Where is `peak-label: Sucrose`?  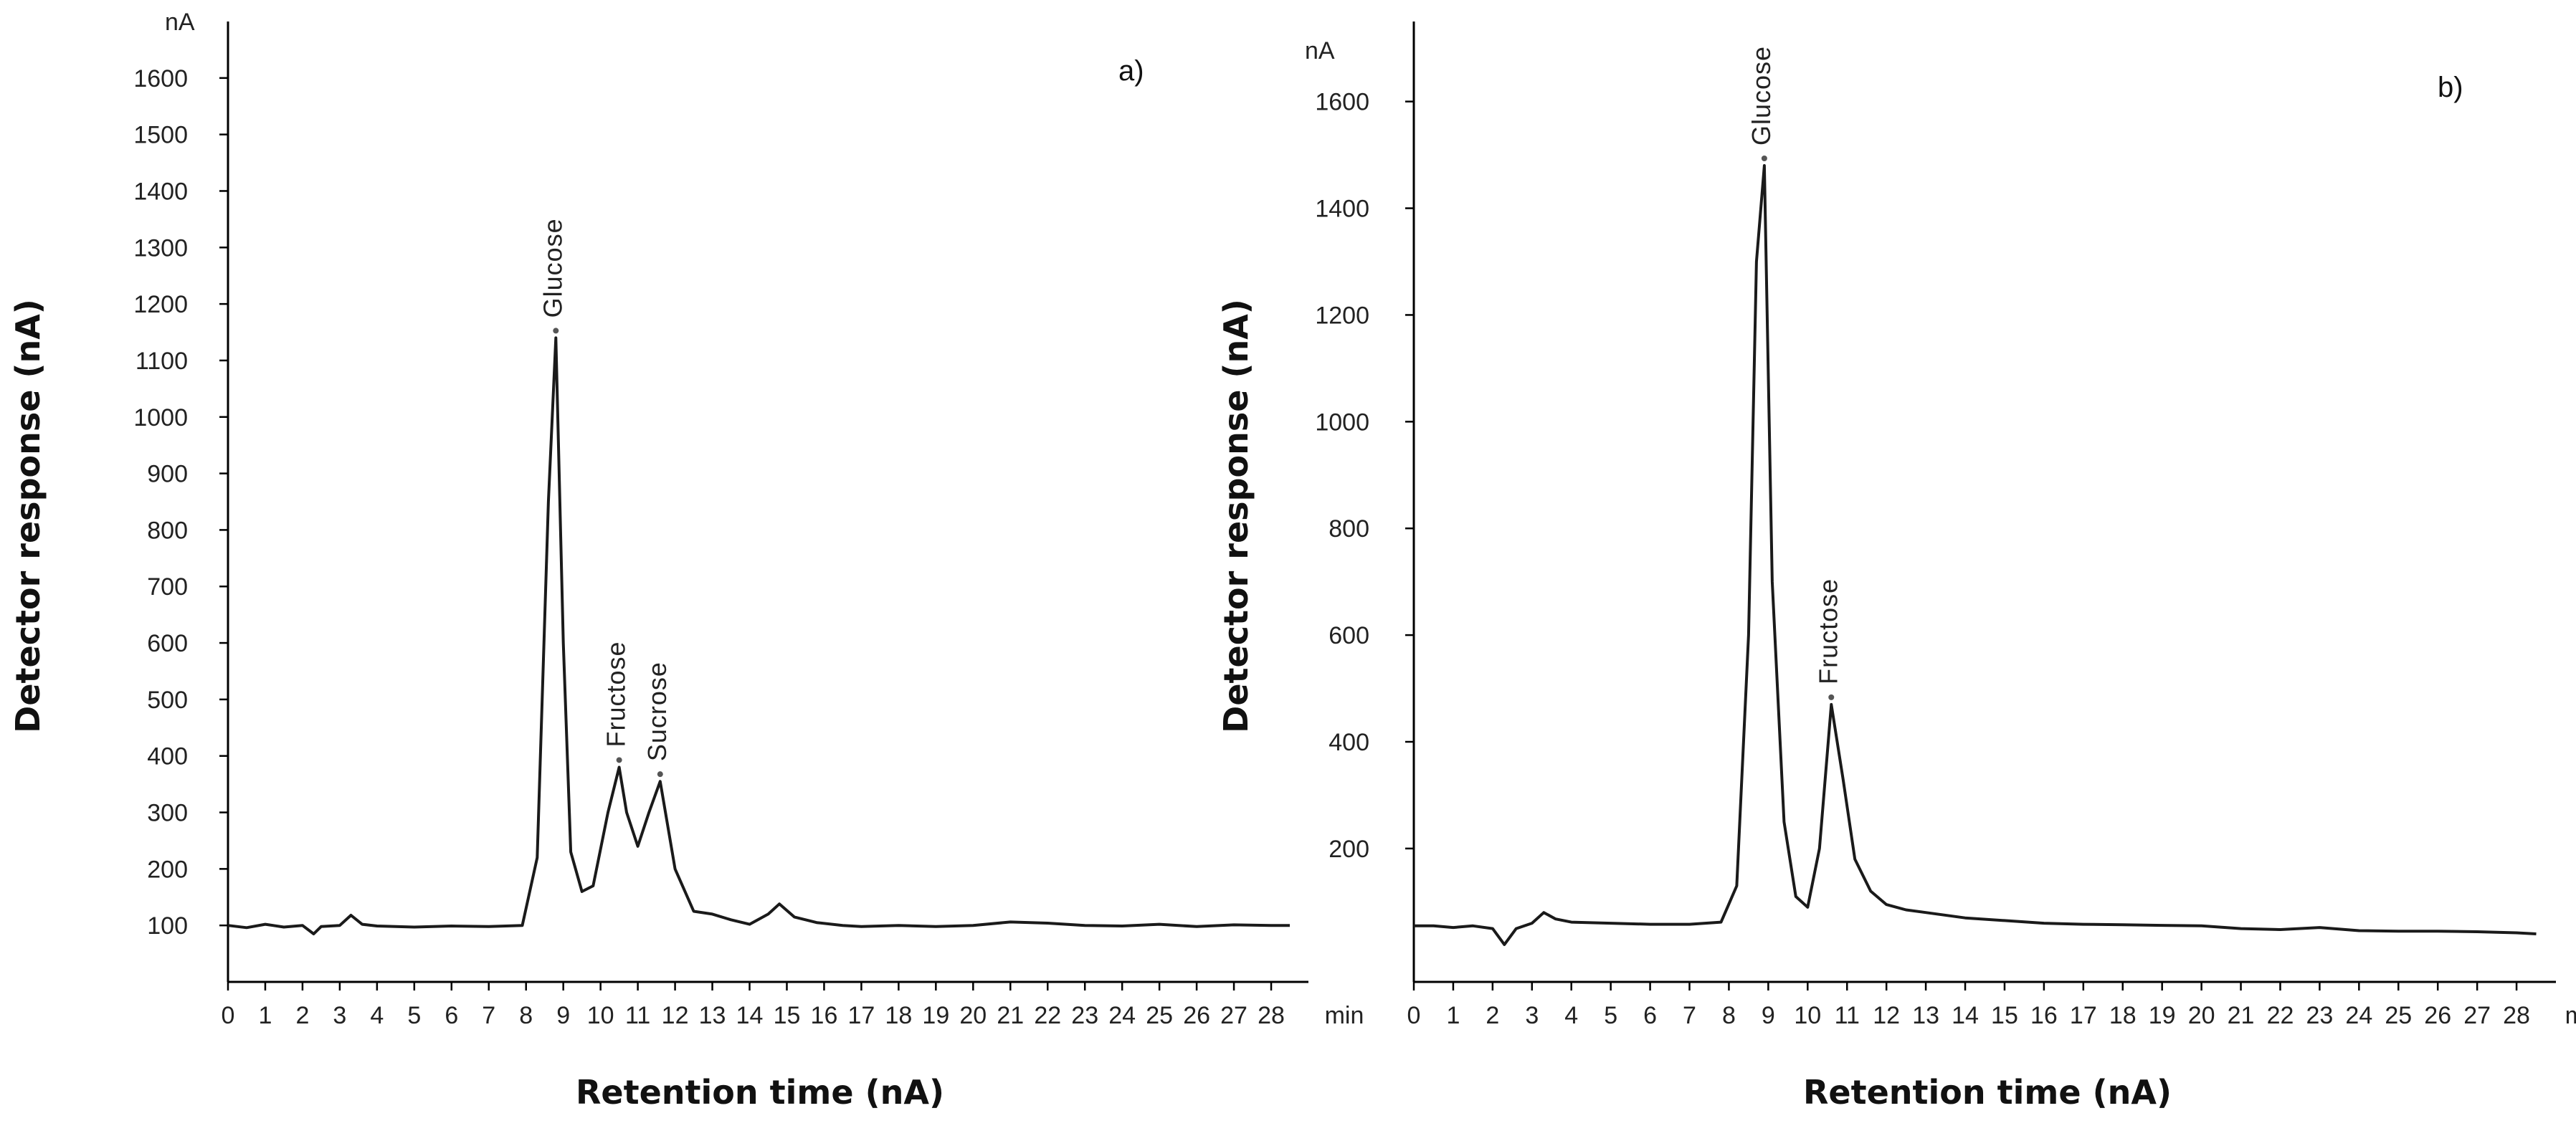
peak-label: Sucrose is located at coordinates (657, 711).